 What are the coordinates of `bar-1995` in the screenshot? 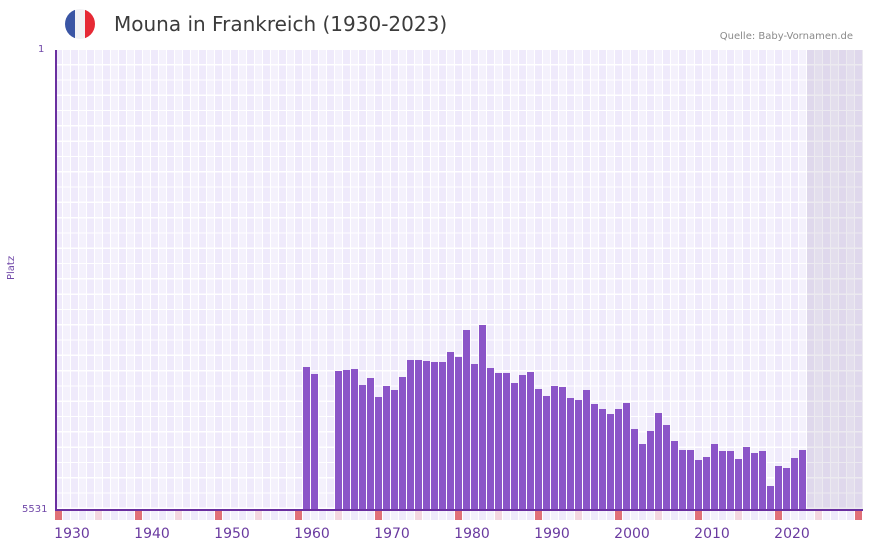 It's located at (586, 450).